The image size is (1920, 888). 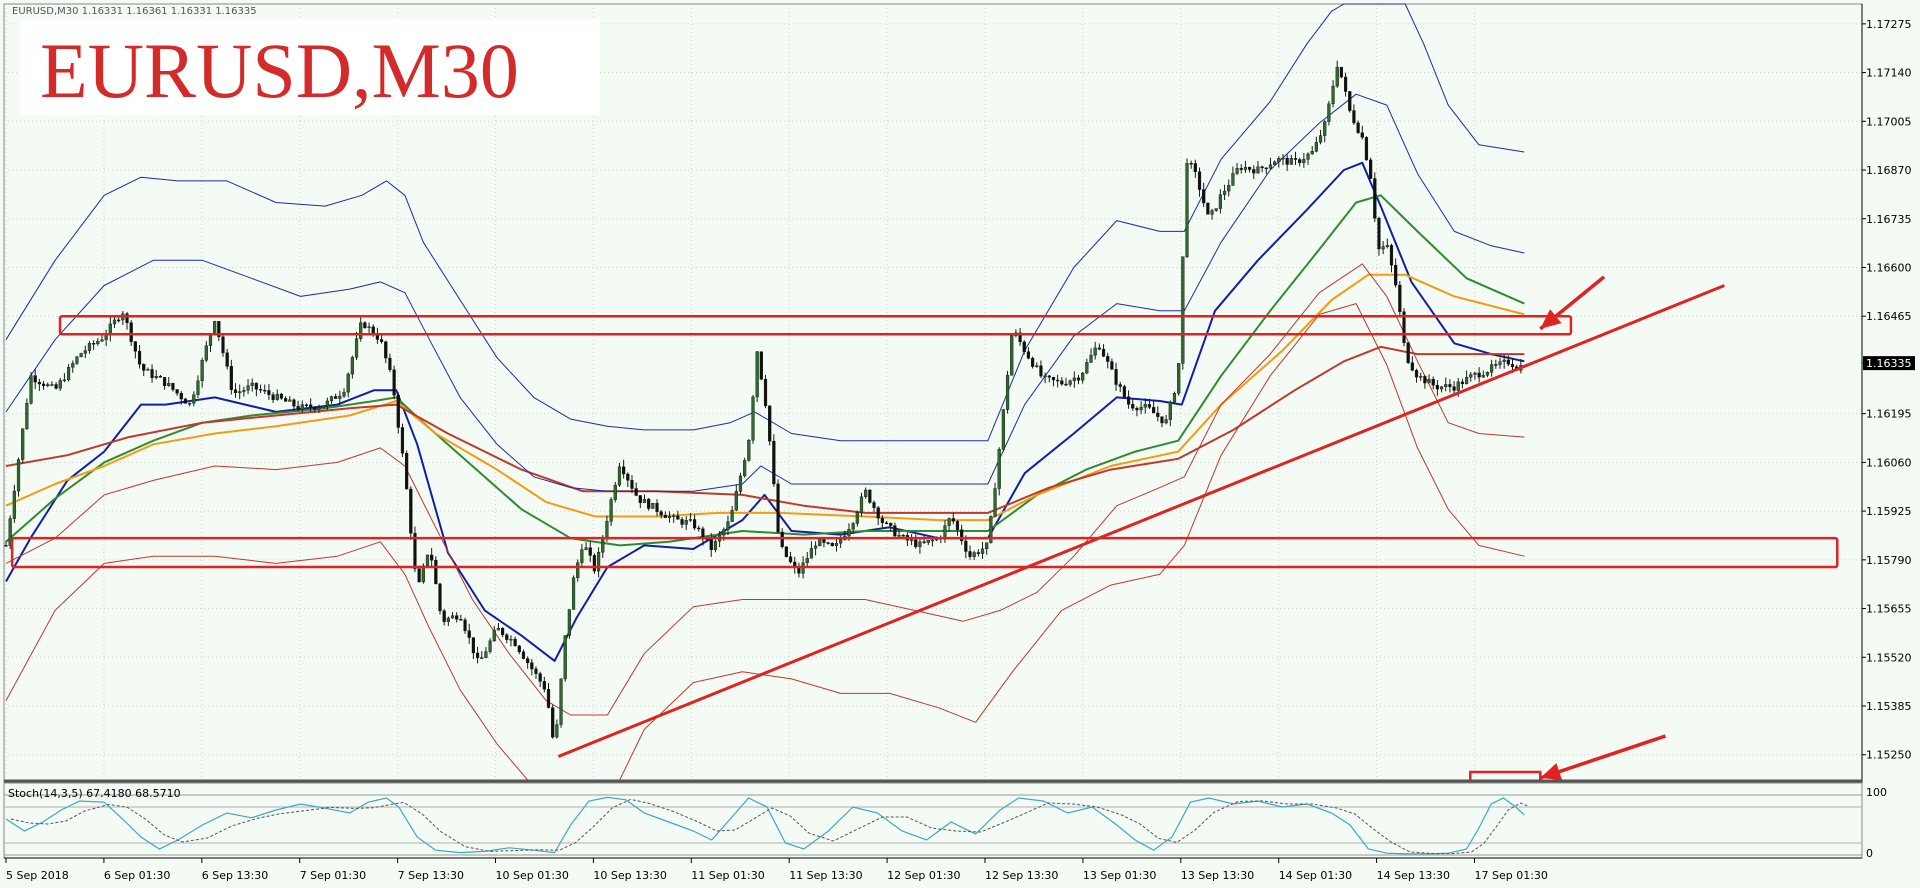 What do you see at coordinates (1889, 462) in the screenshot?
I see `price-tick-label: 1.16060` at bounding box center [1889, 462].